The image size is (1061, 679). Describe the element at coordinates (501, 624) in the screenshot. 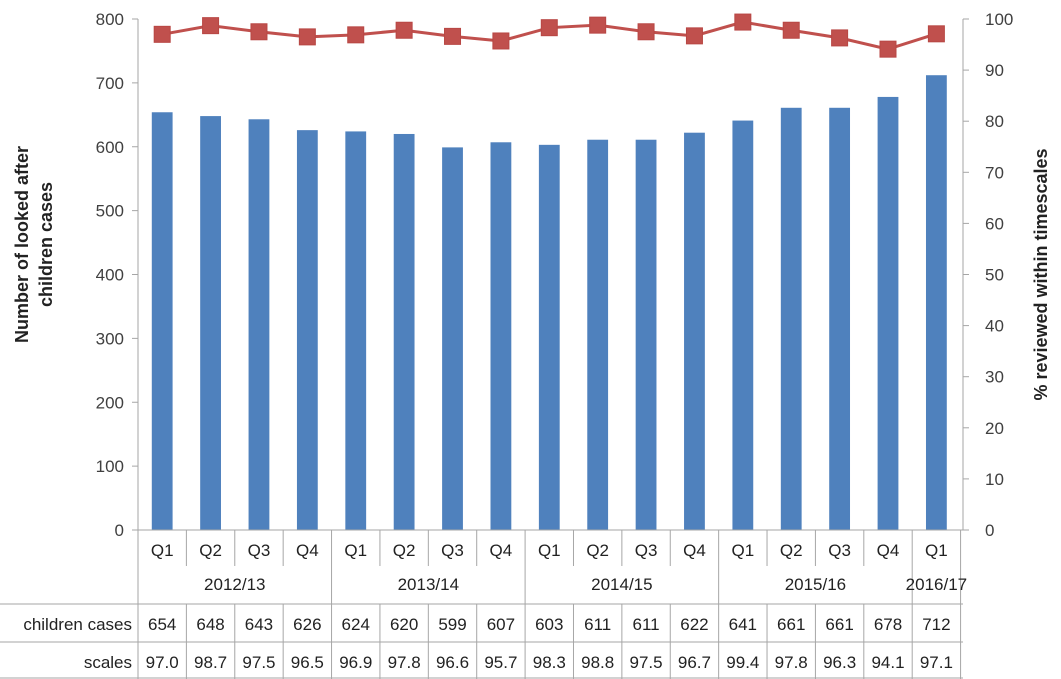

I see `table-cell-children-cases: 607` at that location.